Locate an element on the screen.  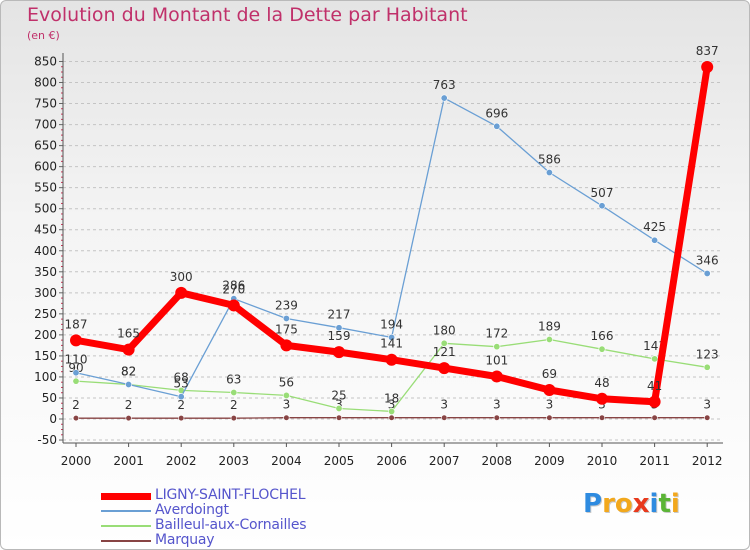
data-label: 586 is located at coordinates (549, 160).